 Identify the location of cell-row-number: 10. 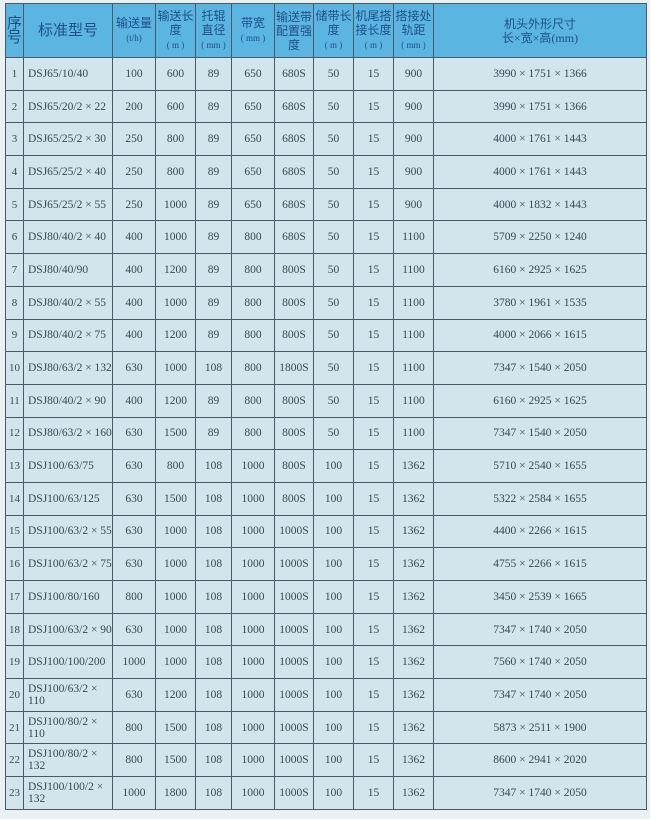
(14, 368).